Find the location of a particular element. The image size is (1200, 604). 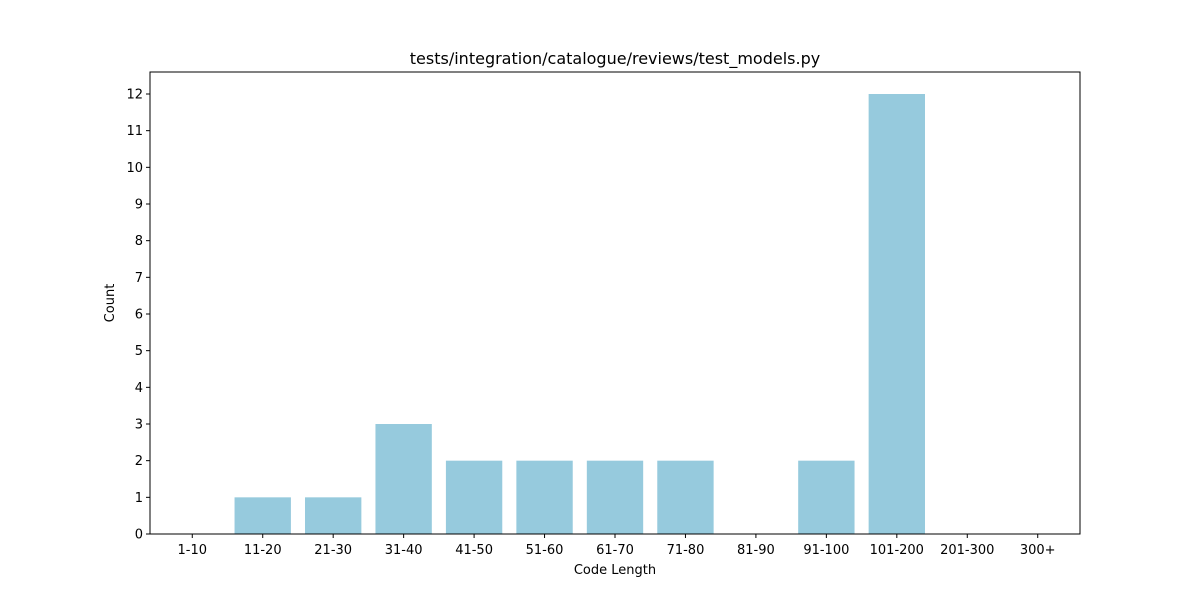

x-tick-label: 201-300 is located at coordinates (967, 550).